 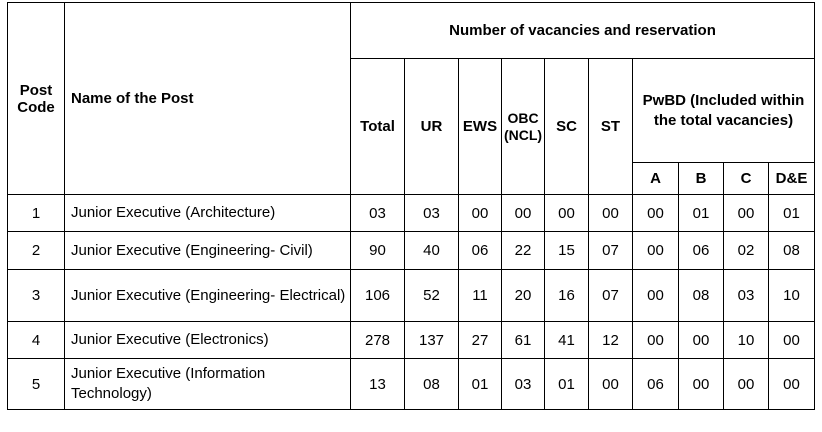 I want to click on cell-pwbd-b: 08, so click(x=701, y=295).